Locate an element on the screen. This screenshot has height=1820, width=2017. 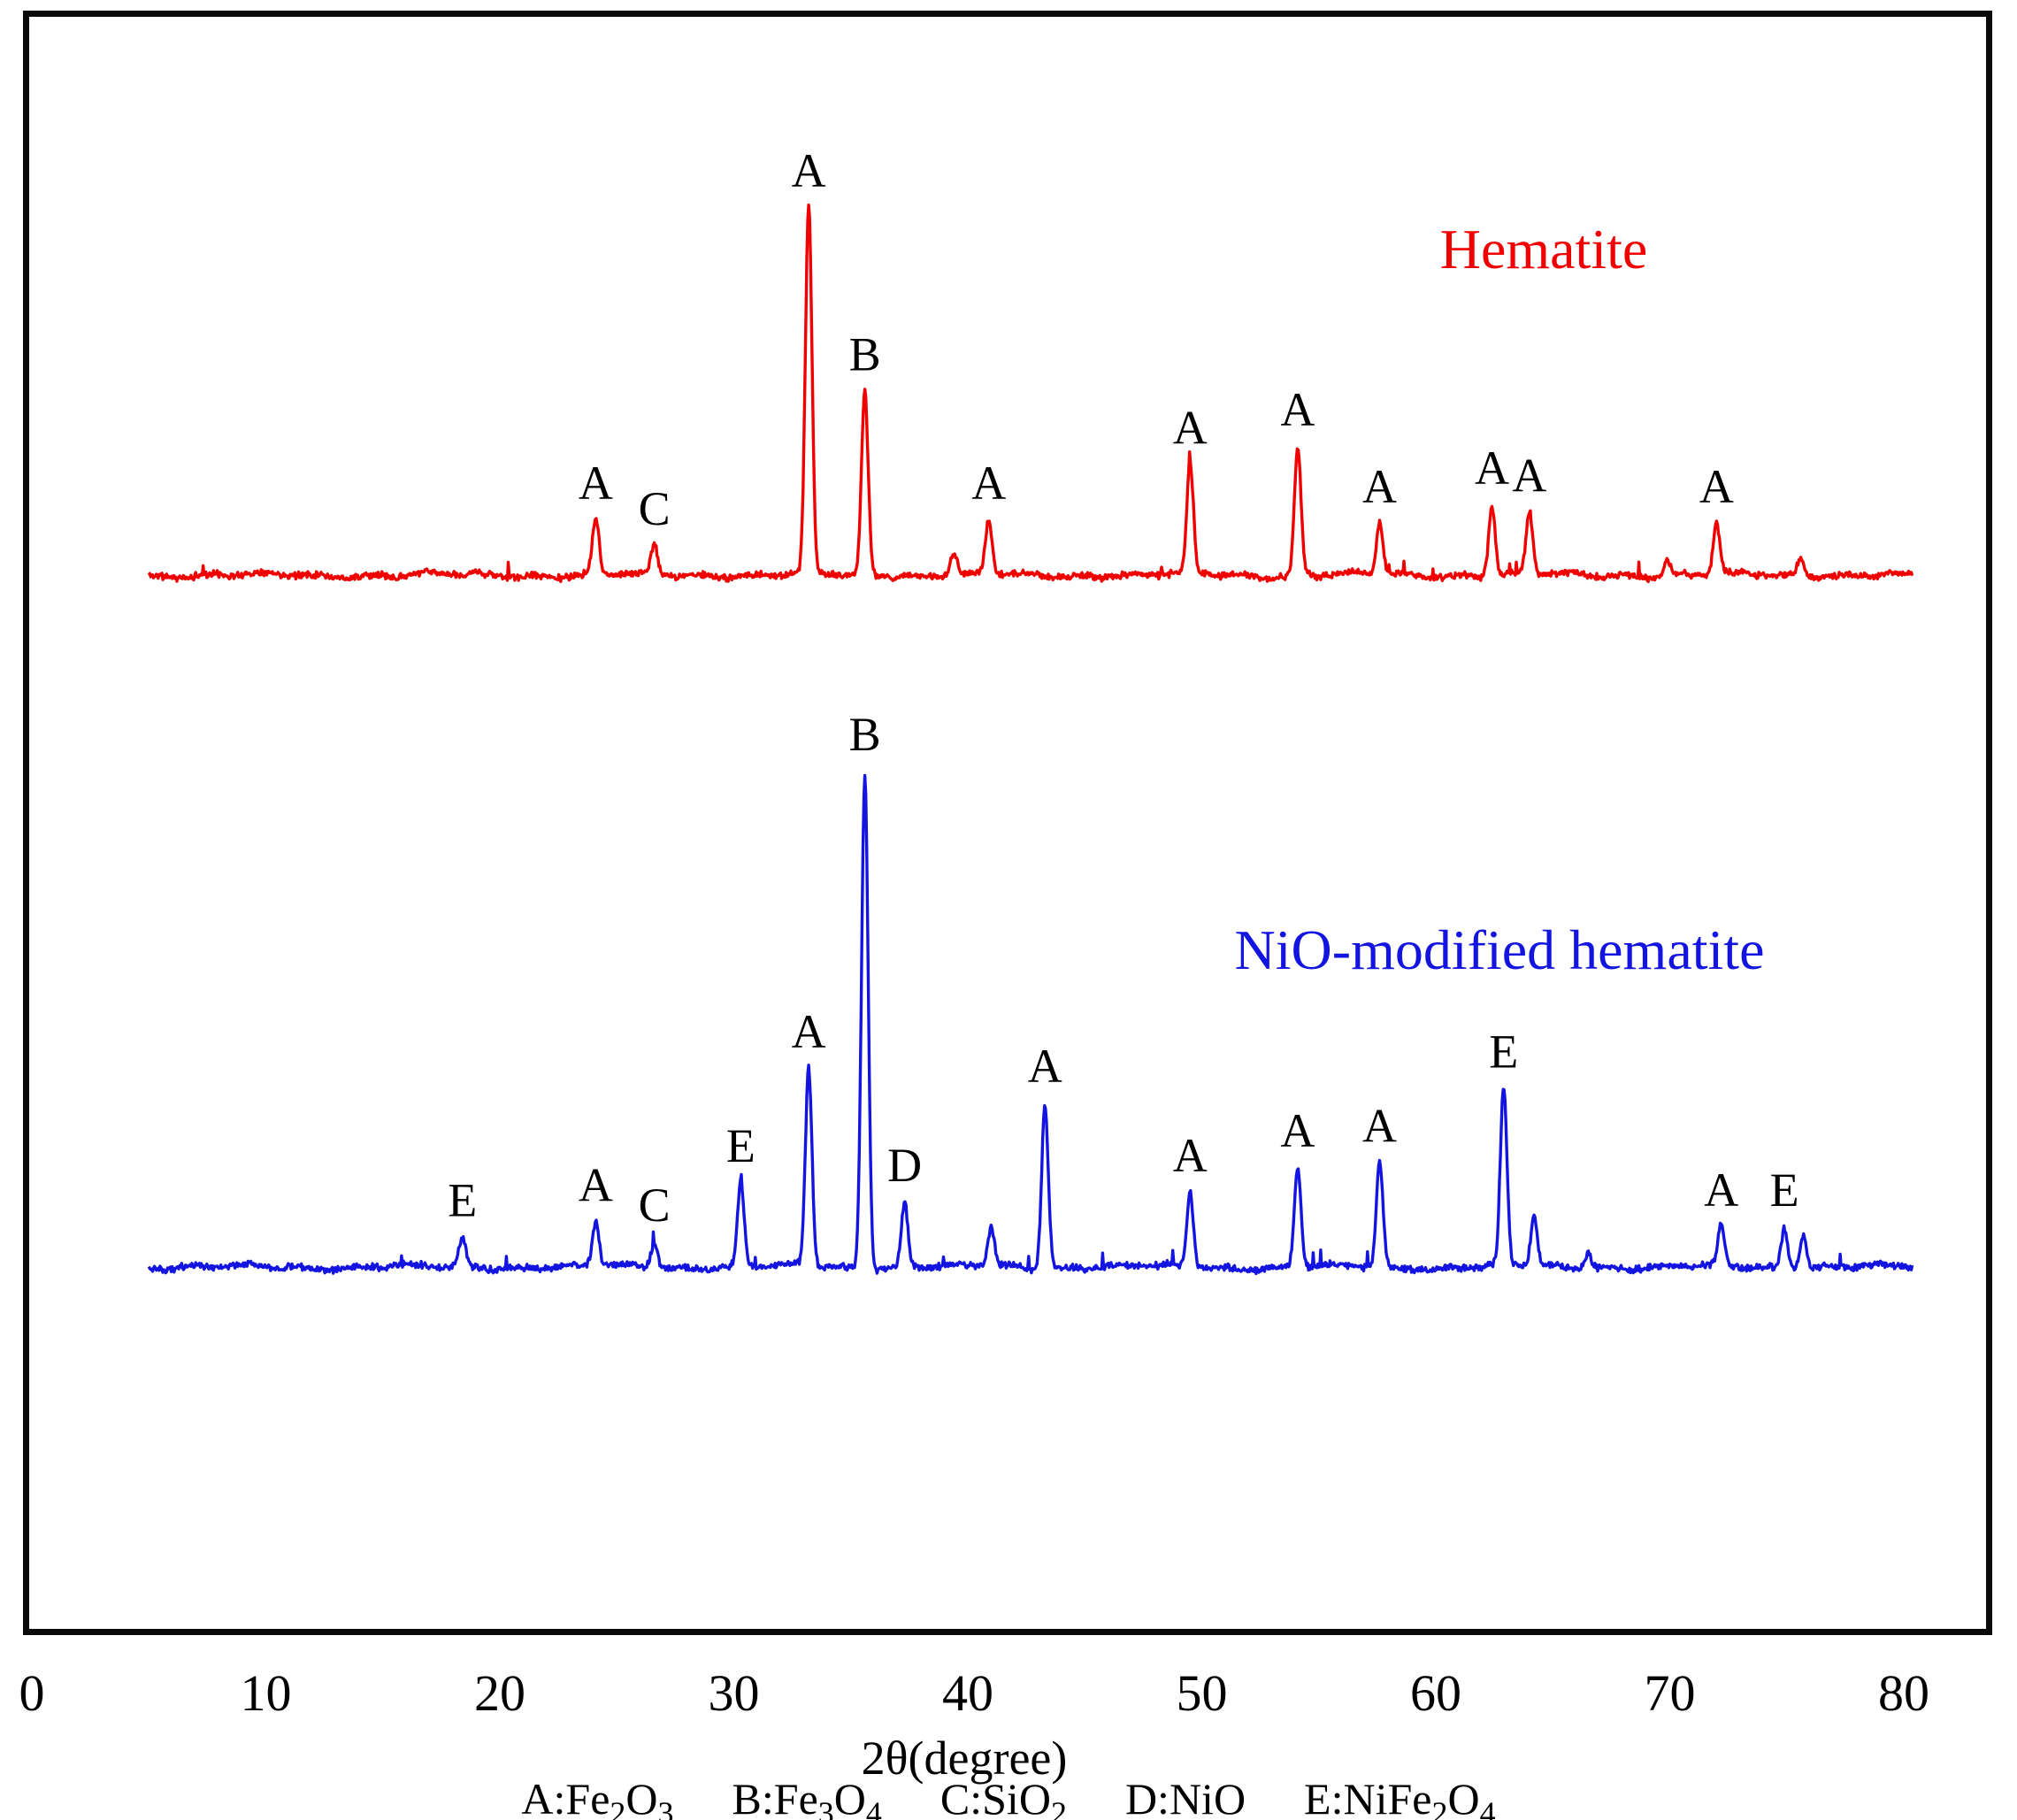
x-axis-label: 2θ(degree) is located at coordinates (964, 1758).